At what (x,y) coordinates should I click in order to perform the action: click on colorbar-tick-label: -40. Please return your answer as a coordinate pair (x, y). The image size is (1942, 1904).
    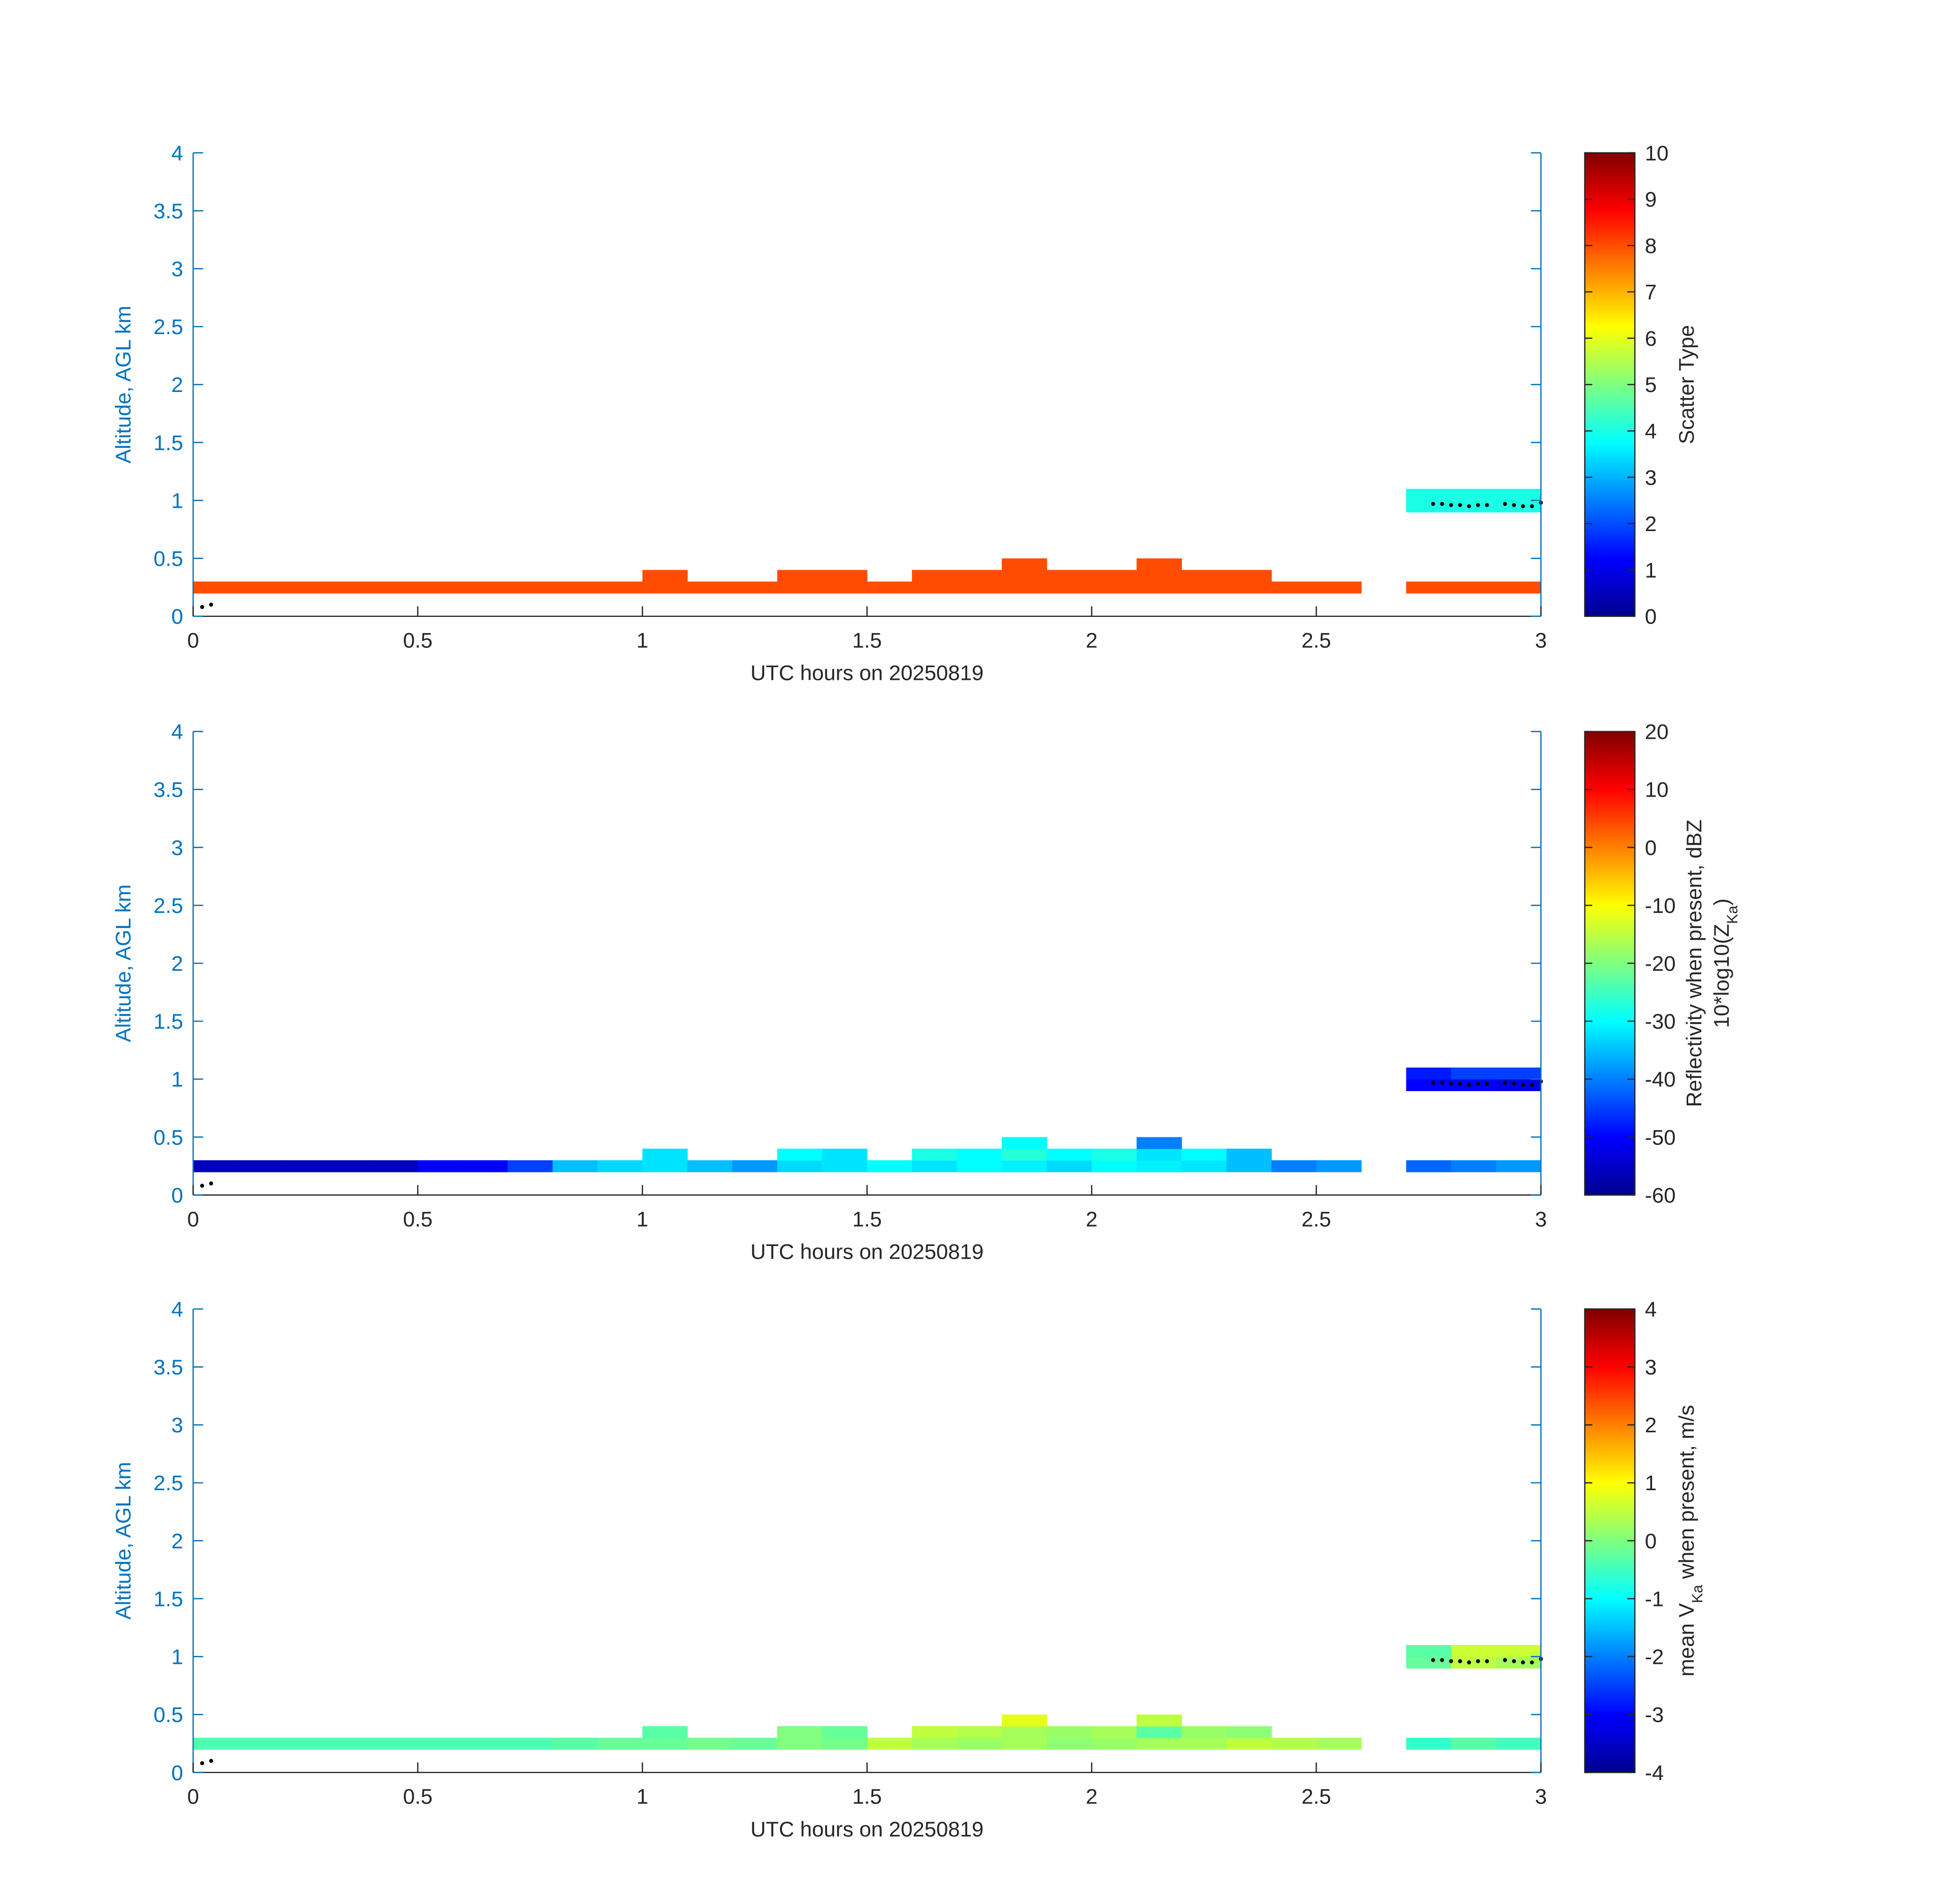
    Looking at the image, I should click on (1660, 1079).